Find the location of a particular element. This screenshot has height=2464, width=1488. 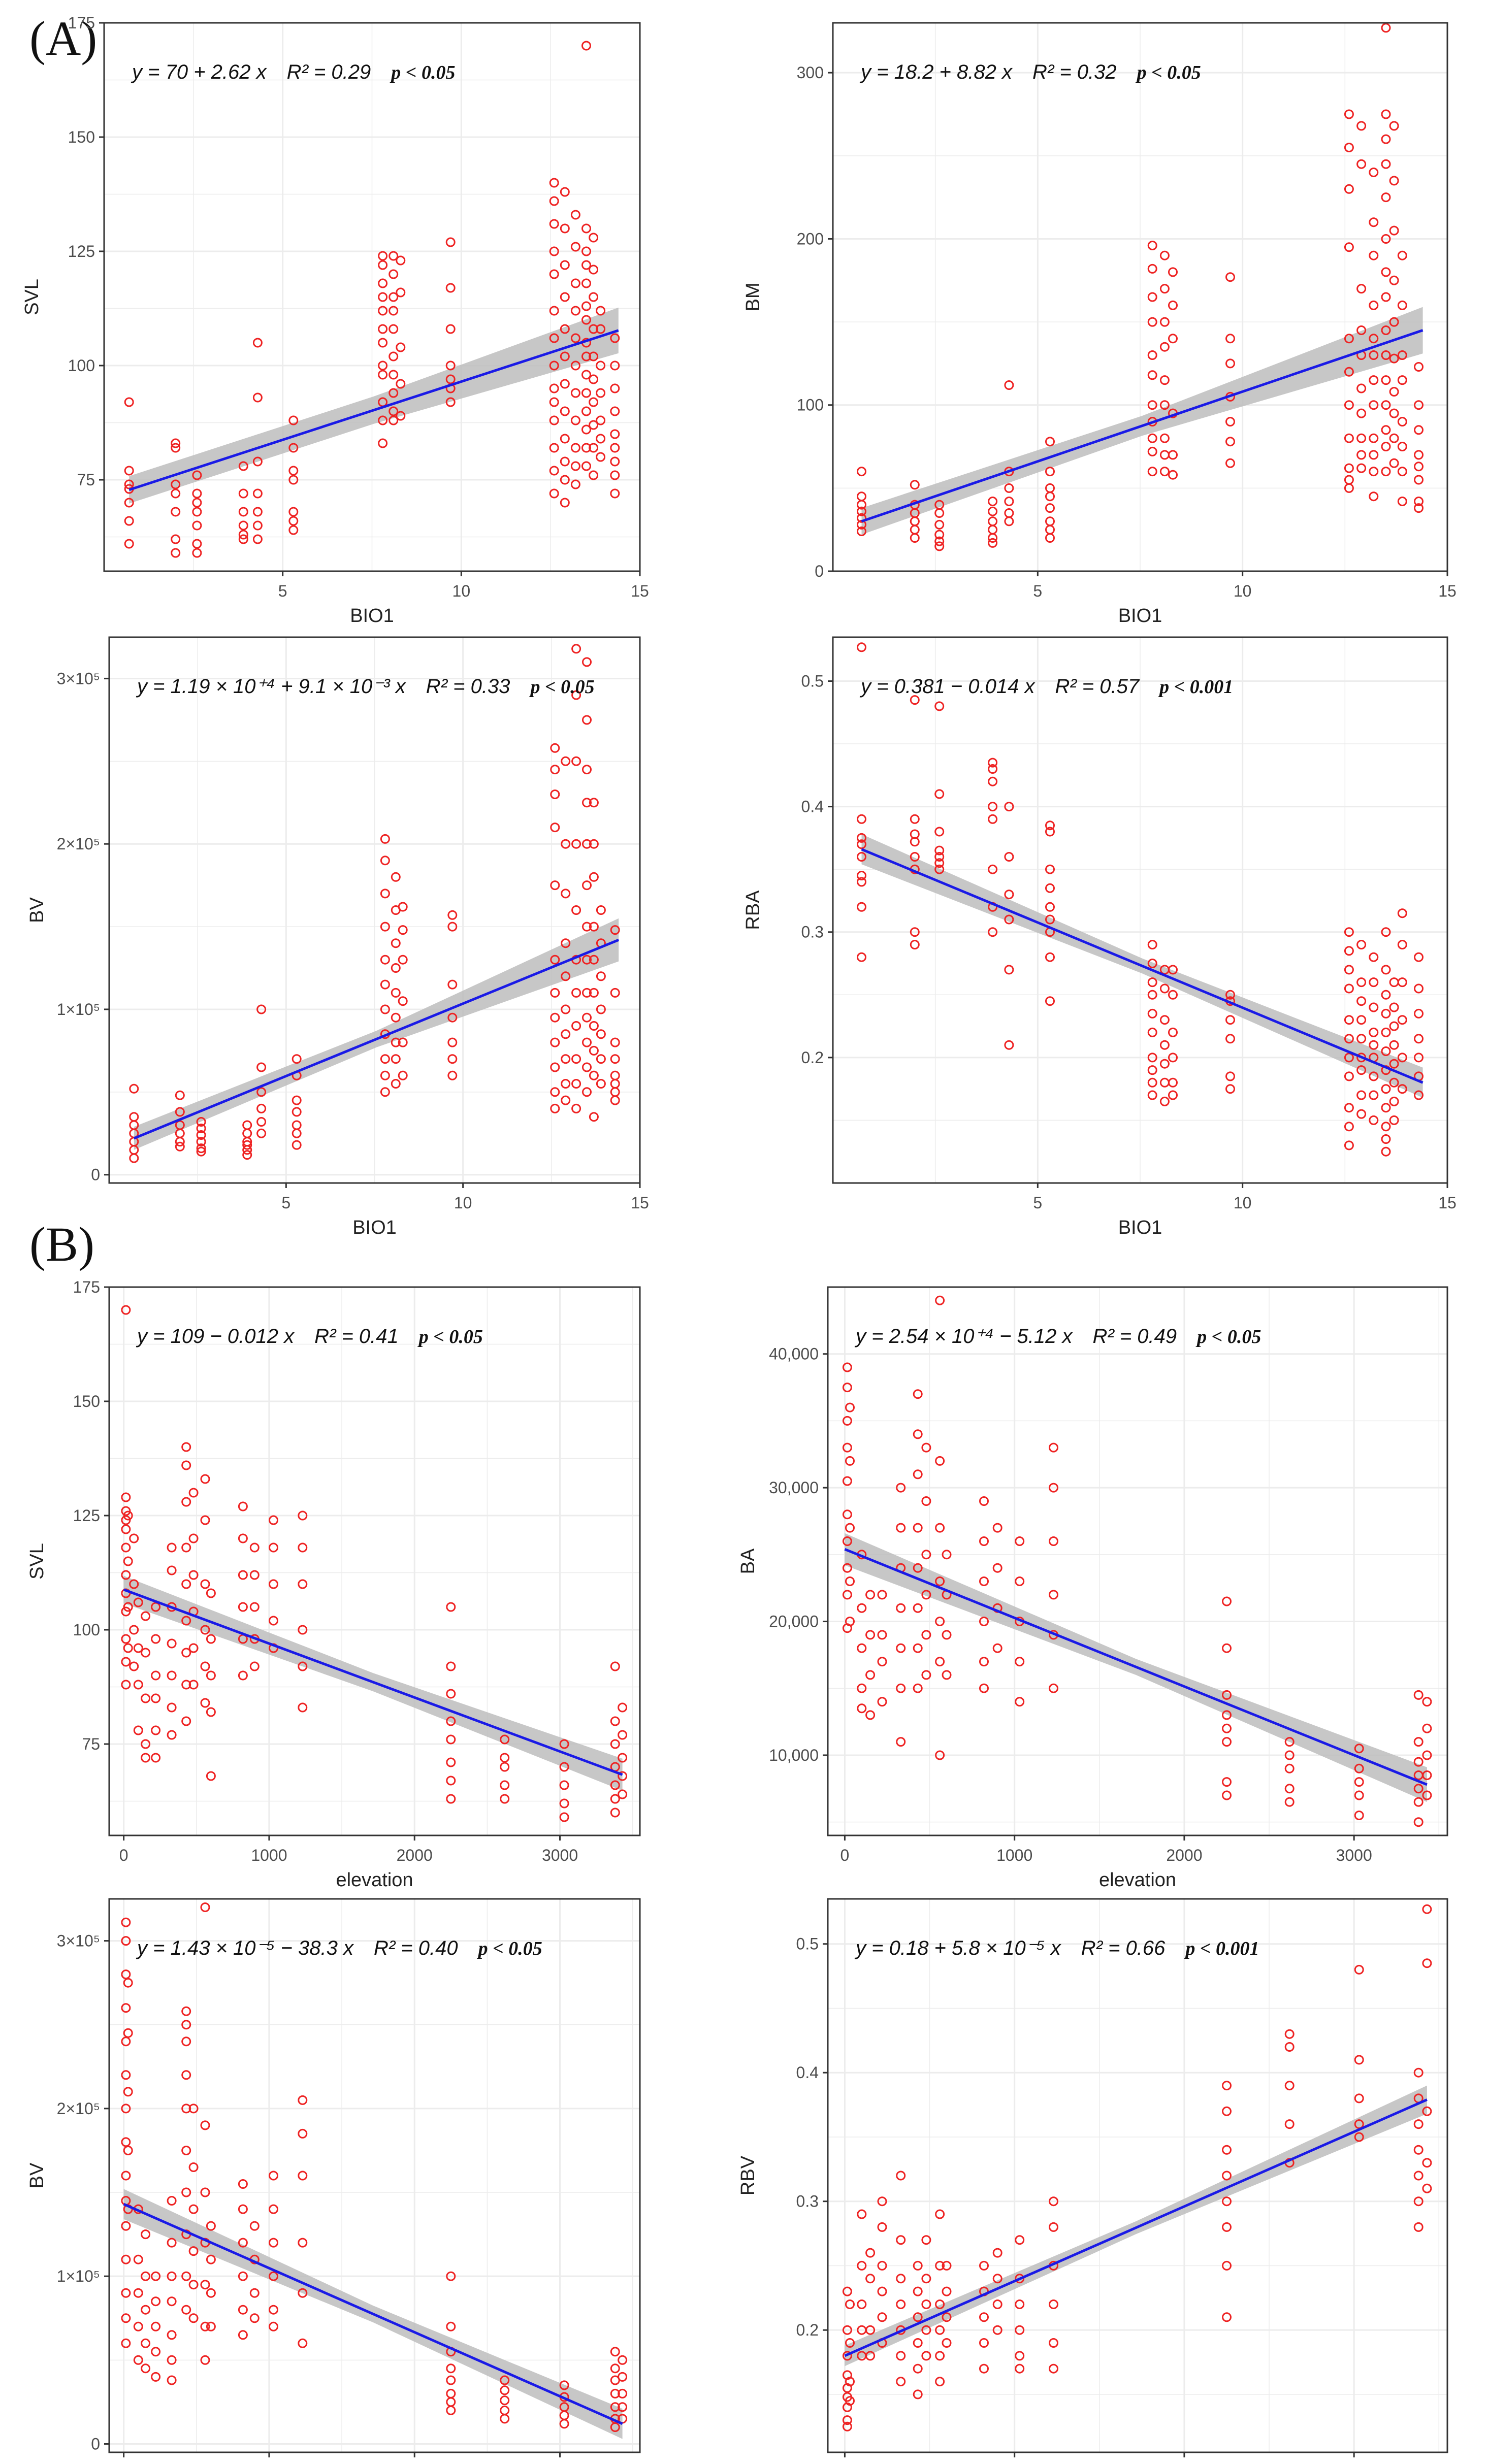

x-tick-label: 10 is located at coordinates (1243, 1203).